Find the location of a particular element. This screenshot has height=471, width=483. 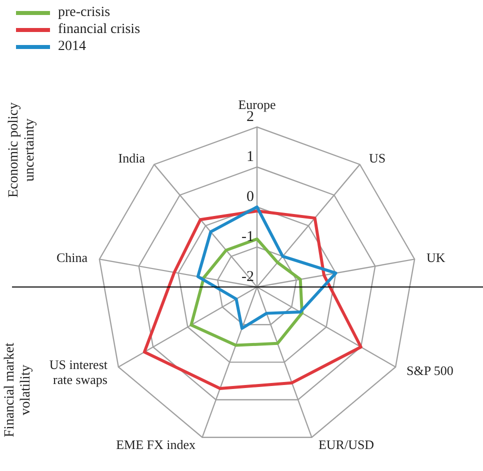

spoke-label: India is located at coordinates (132, 158).